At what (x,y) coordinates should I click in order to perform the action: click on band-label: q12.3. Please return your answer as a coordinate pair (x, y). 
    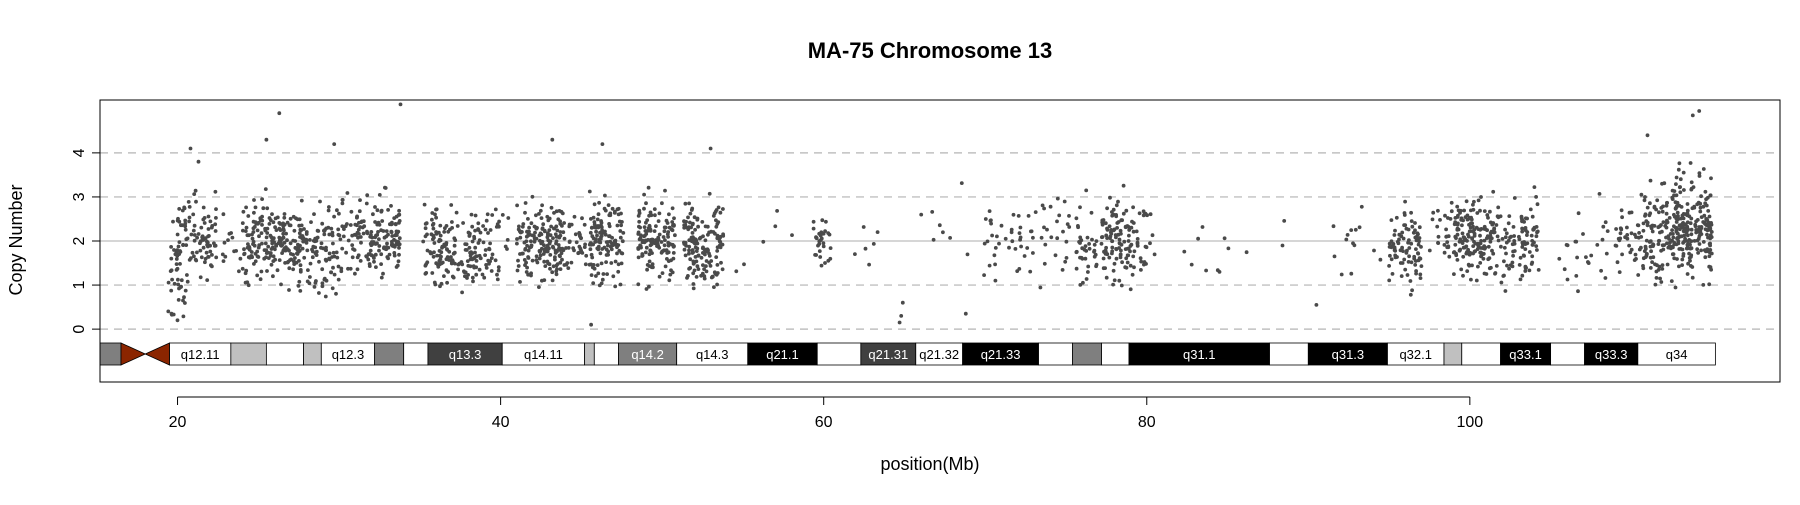
    Looking at the image, I should click on (348, 354).